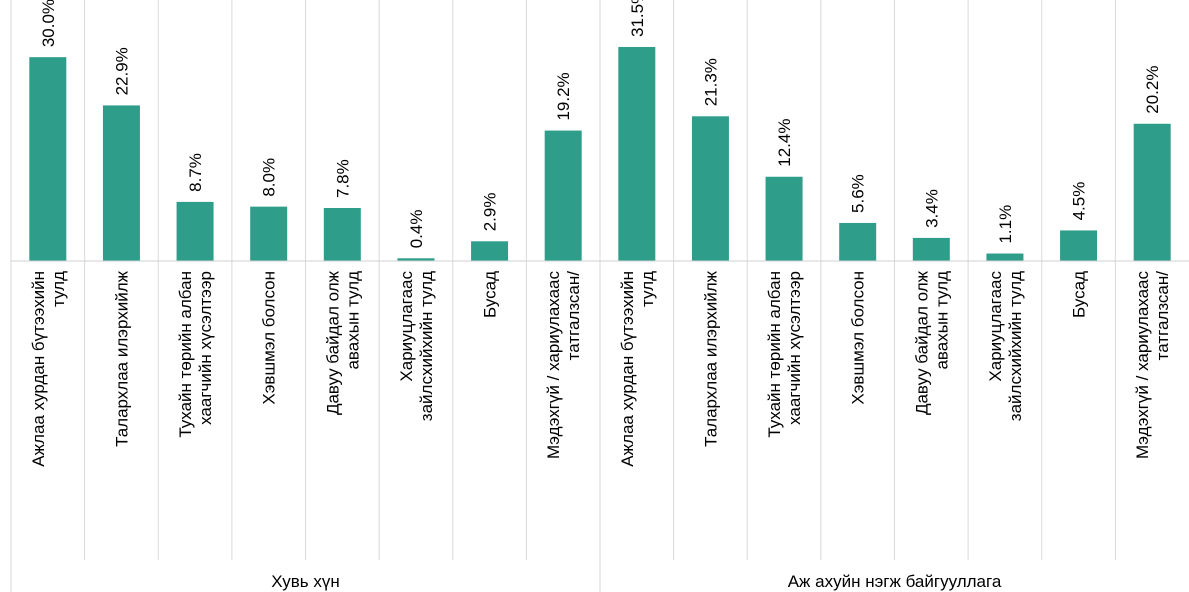  I want to click on group-label: Хувь хүн, so click(305, 581).